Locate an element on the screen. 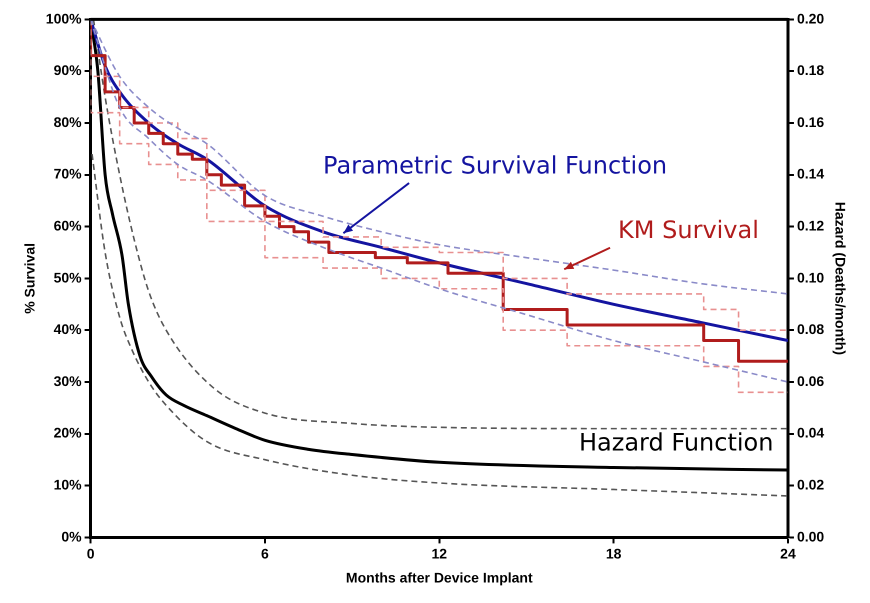 The width and height of the screenshot is (870, 603). y-tick-label: 40% is located at coordinates (68, 329).